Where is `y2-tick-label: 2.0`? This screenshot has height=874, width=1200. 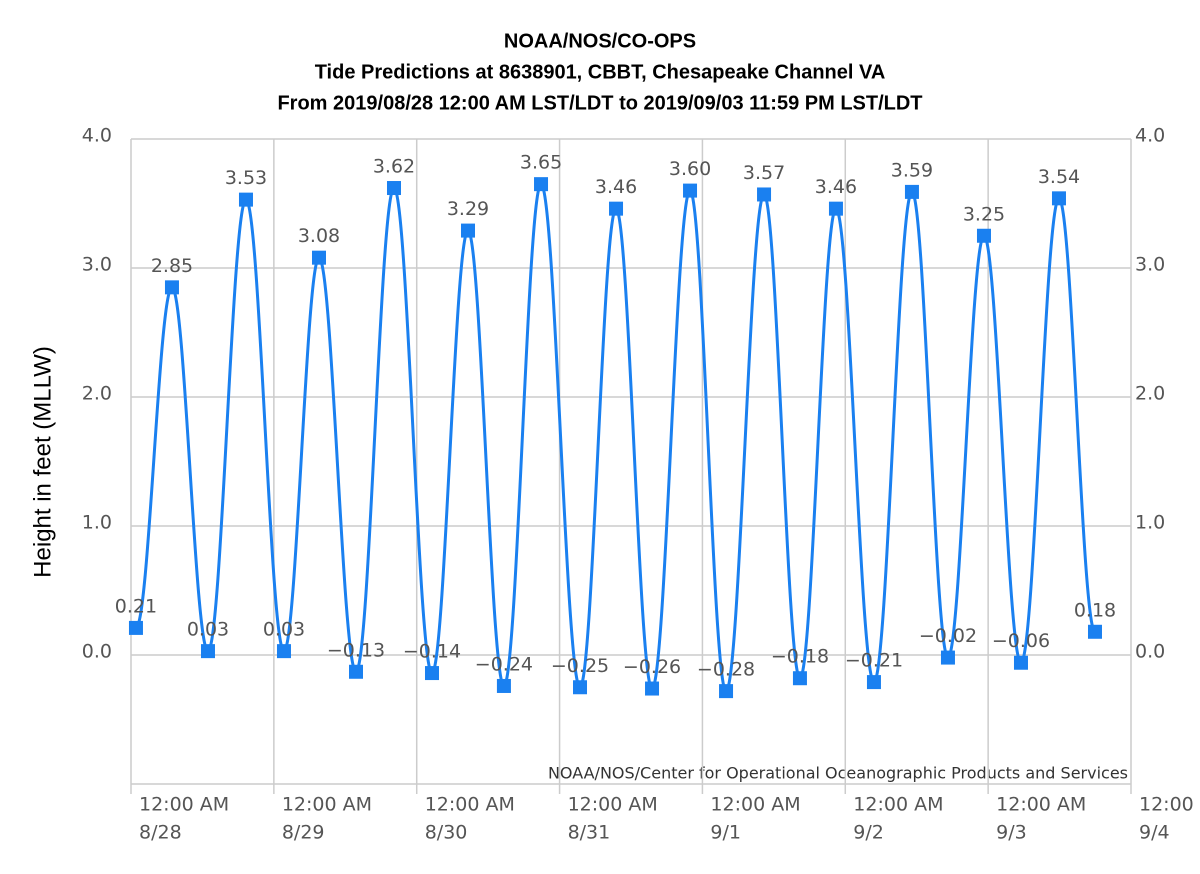
y2-tick-label: 2.0 is located at coordinates (1150, 394).